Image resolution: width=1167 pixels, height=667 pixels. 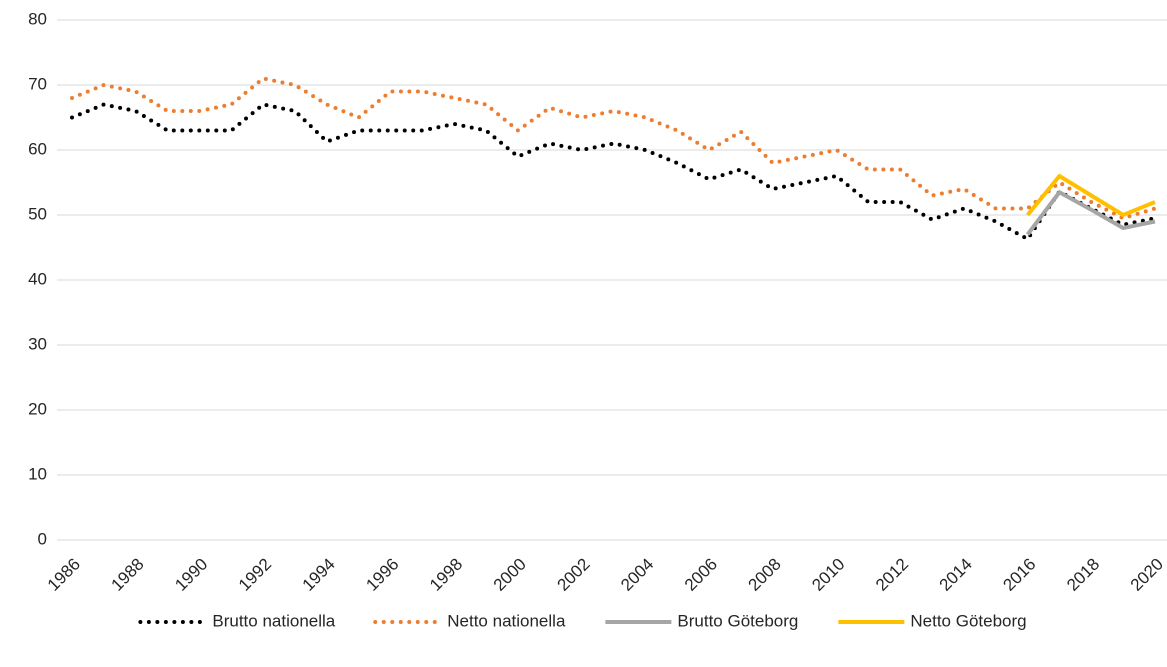 I want to click on legend-label: Netto nationella, so click(x=506, y=620).